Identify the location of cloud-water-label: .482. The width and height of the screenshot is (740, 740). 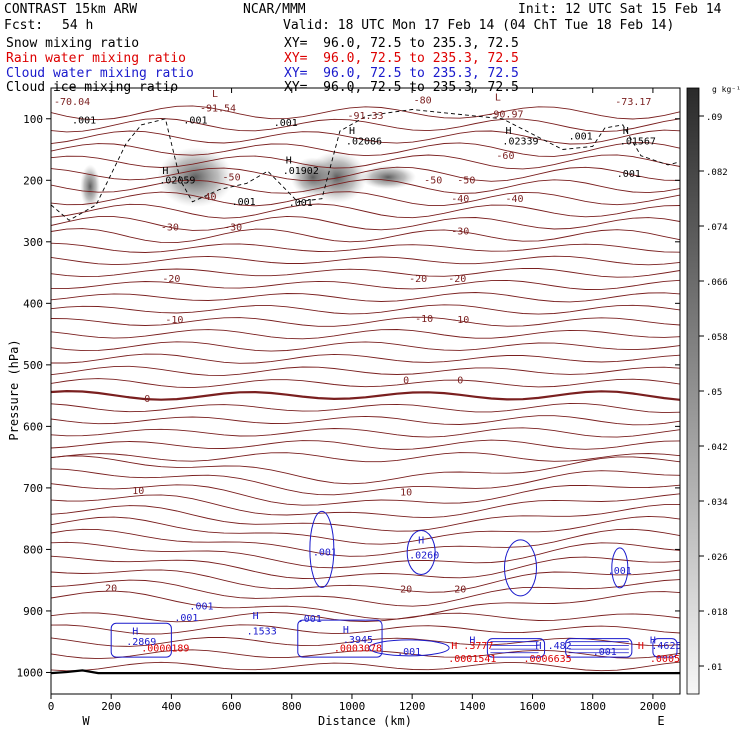
(560, 646).